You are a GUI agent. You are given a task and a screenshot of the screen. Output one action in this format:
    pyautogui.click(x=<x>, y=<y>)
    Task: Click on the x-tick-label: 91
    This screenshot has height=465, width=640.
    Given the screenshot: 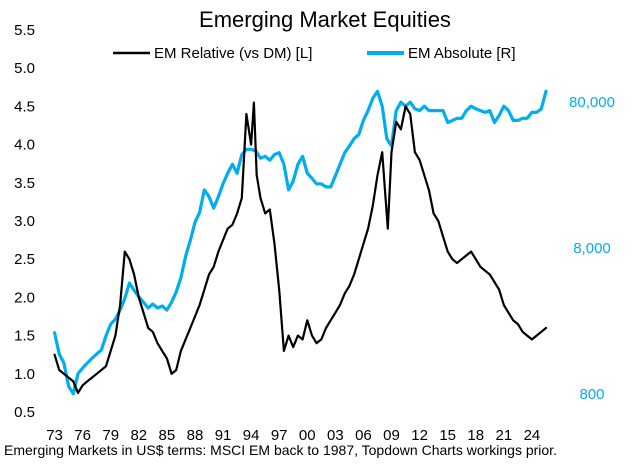 What is the action you would take?
    pyautogui.click(x=223, y=435)
    